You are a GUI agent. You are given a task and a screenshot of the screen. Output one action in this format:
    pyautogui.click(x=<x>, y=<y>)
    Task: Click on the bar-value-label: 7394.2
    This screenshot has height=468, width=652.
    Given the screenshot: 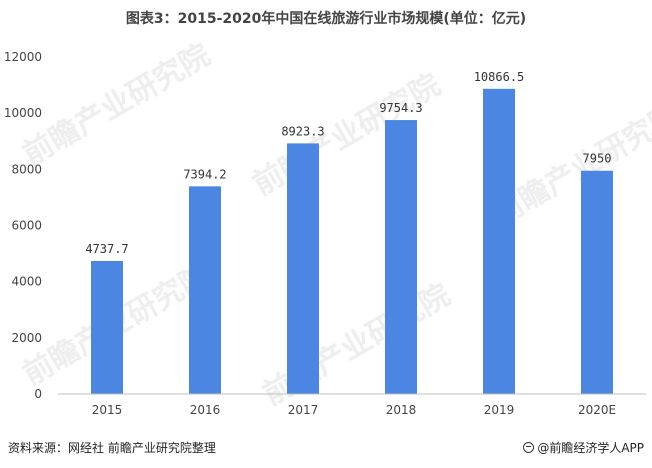 What is the action you would take?
    pyautogui.click(x=204, y=174)
    